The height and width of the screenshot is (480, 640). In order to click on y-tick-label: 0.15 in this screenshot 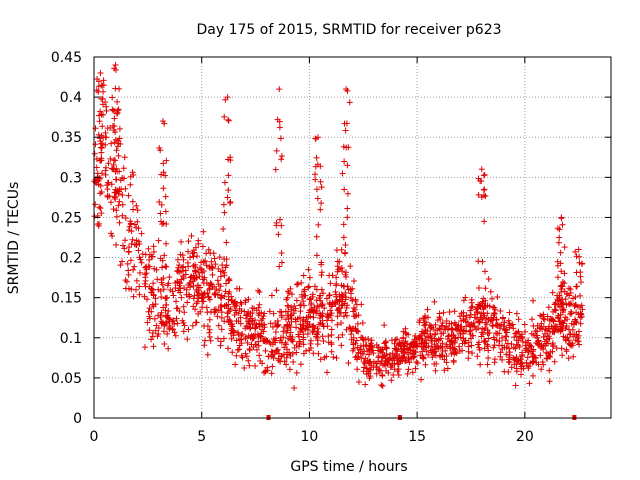, I will do `click(66, 299)`.